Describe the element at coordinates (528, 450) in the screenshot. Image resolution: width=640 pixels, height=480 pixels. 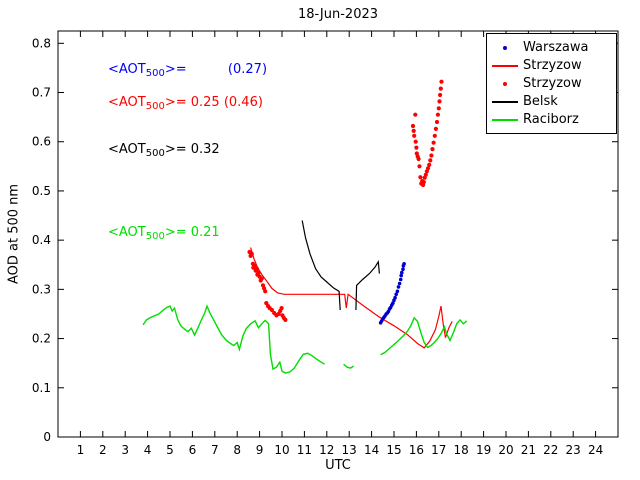
I see `x-tick-label: 21` at that location.